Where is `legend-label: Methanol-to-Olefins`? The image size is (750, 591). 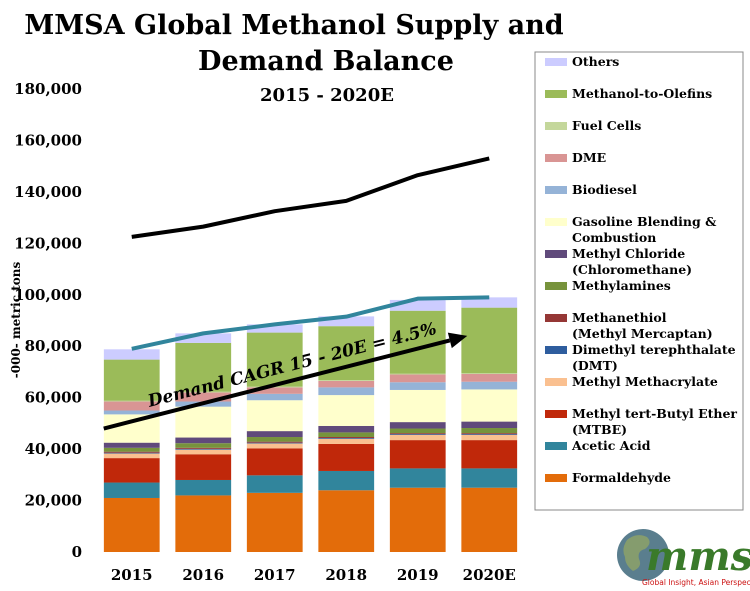 legend-label: Methanol-to-Olefins is located at coordinates (642, 93).